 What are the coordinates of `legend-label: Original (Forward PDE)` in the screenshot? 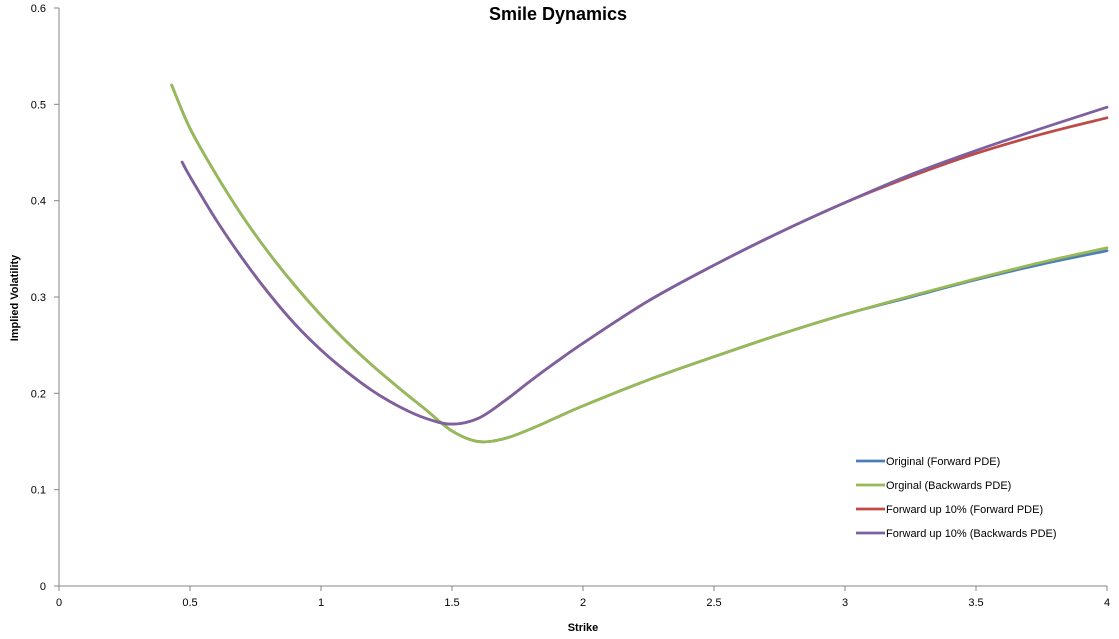 It's located at (943, 462).